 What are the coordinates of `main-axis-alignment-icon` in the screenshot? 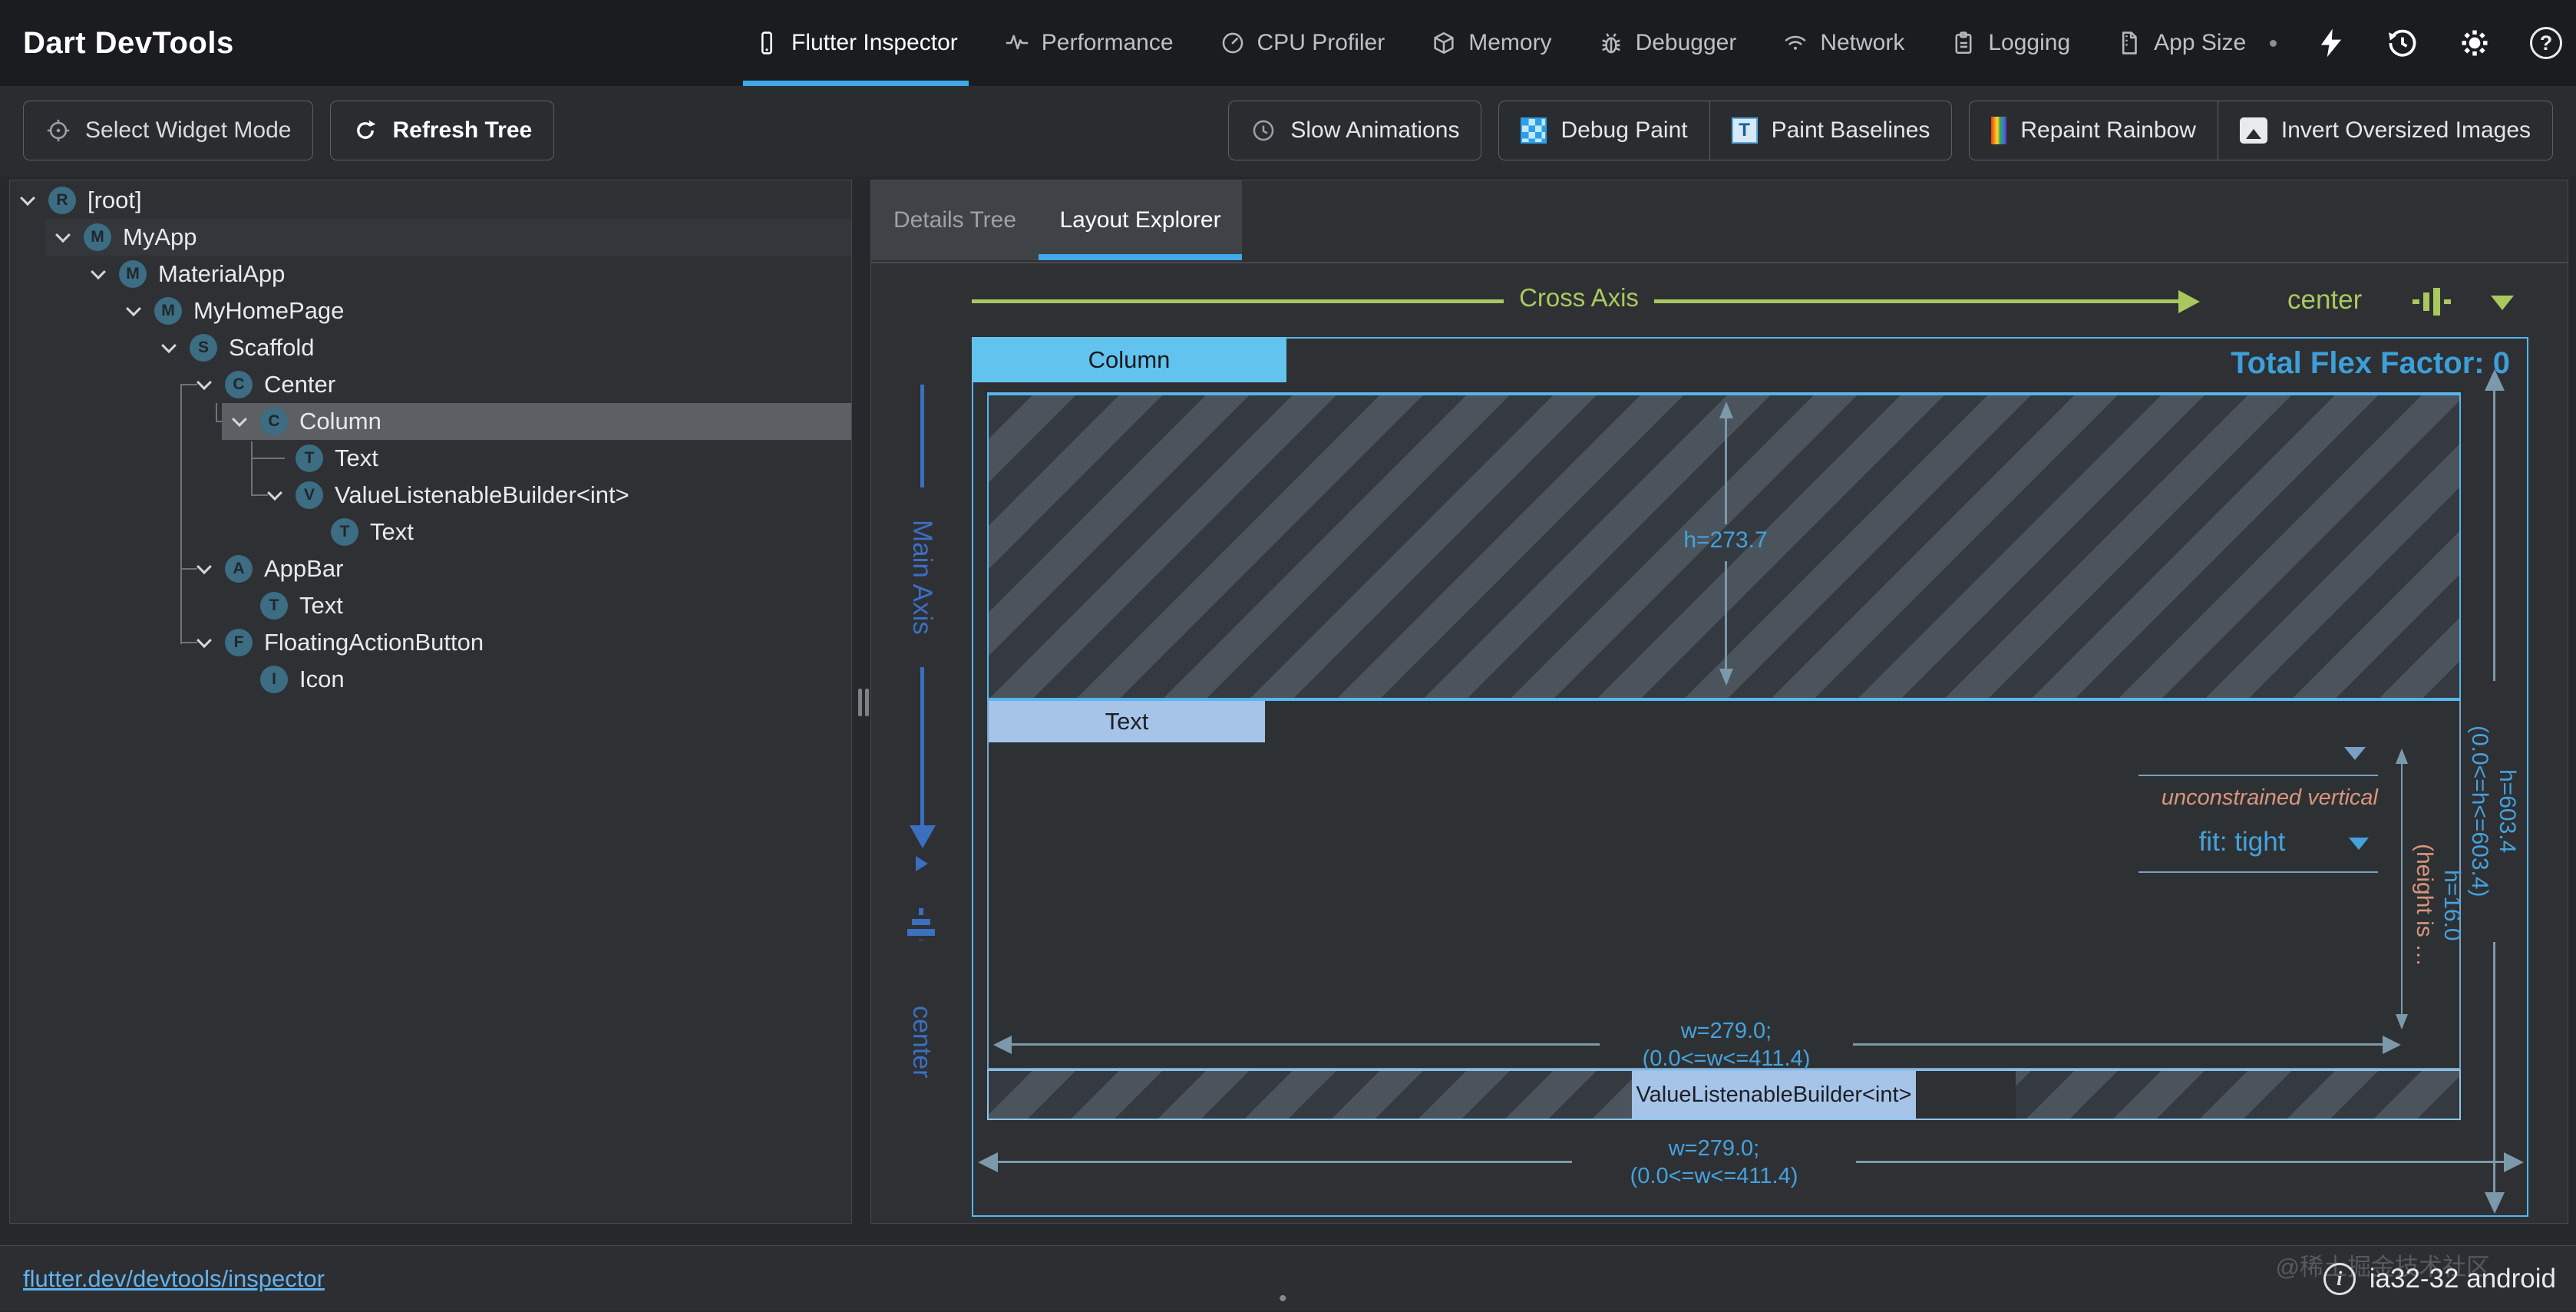 It's located at (924, 924).